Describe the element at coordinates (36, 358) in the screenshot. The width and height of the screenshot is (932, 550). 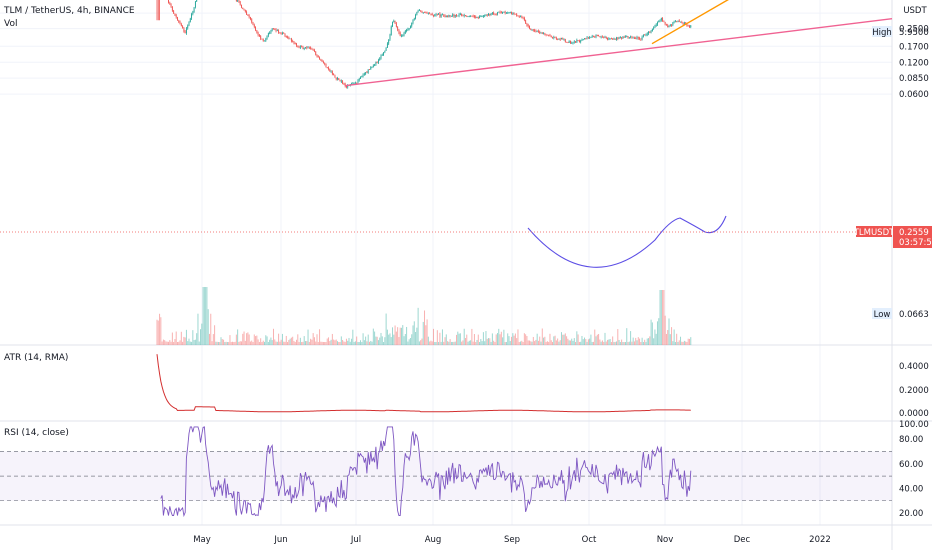
I see `atr-legend: ATR (14, RMA)` at that location.